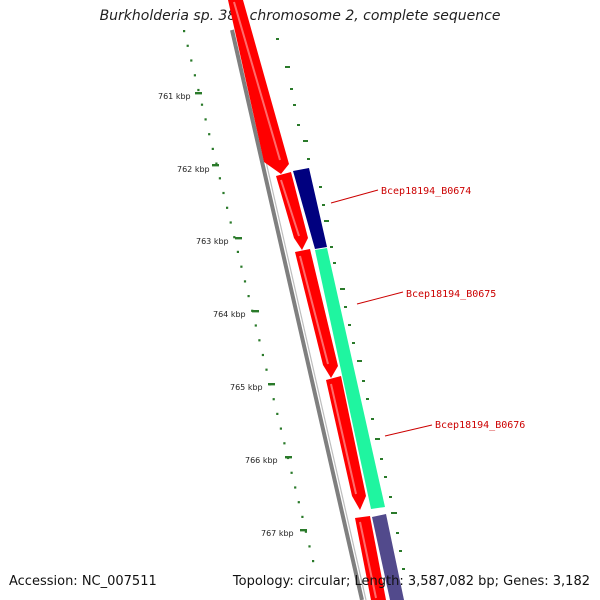 Image resolution: width=600 pixels, height=600 pixels. Describe the element at coordinates (310, 208) in the screenshot. I see `gene-bcep18194-b0674` at that location.